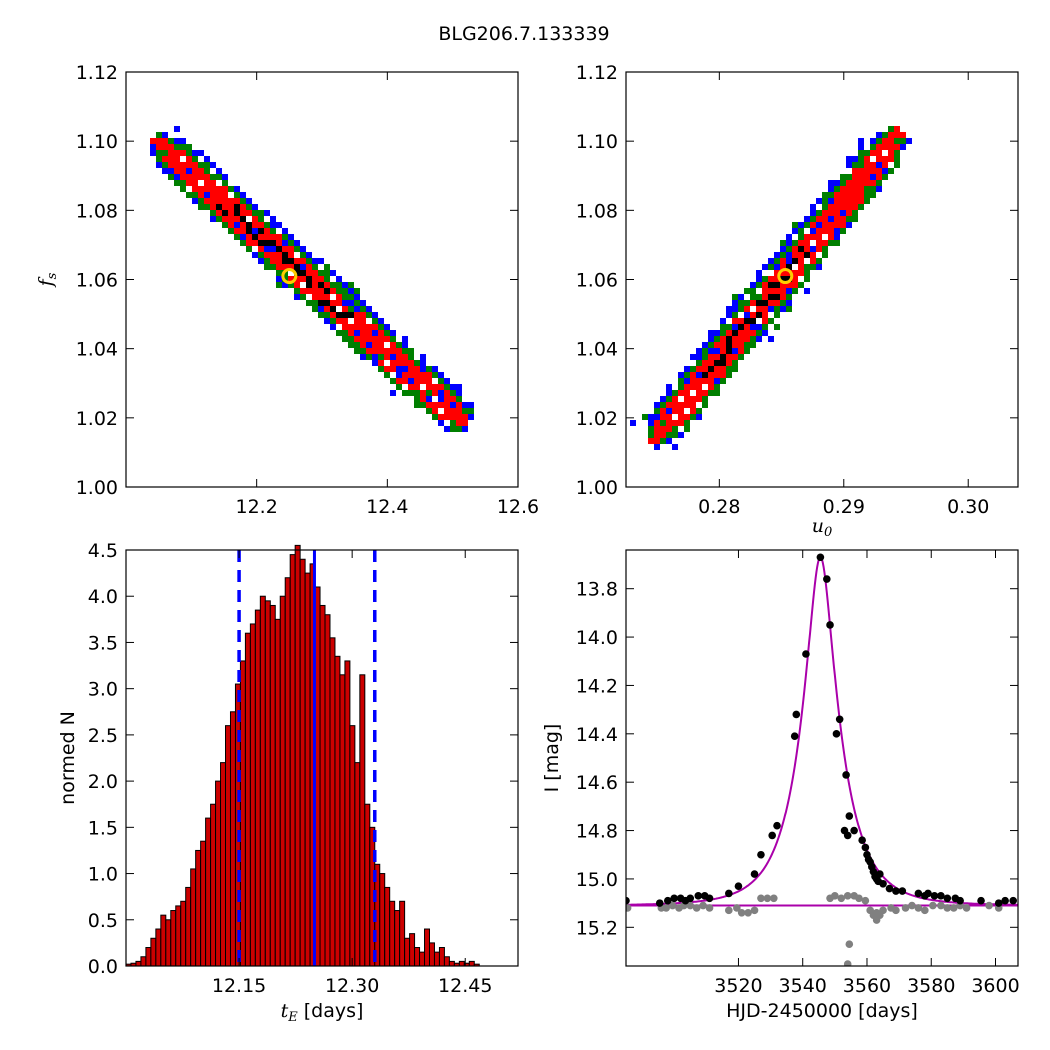 The image size is (1050, 1050). Describe the element at coordinates (68, 758) in the screenshot. I see `y-axis-label: normed N` at that location.